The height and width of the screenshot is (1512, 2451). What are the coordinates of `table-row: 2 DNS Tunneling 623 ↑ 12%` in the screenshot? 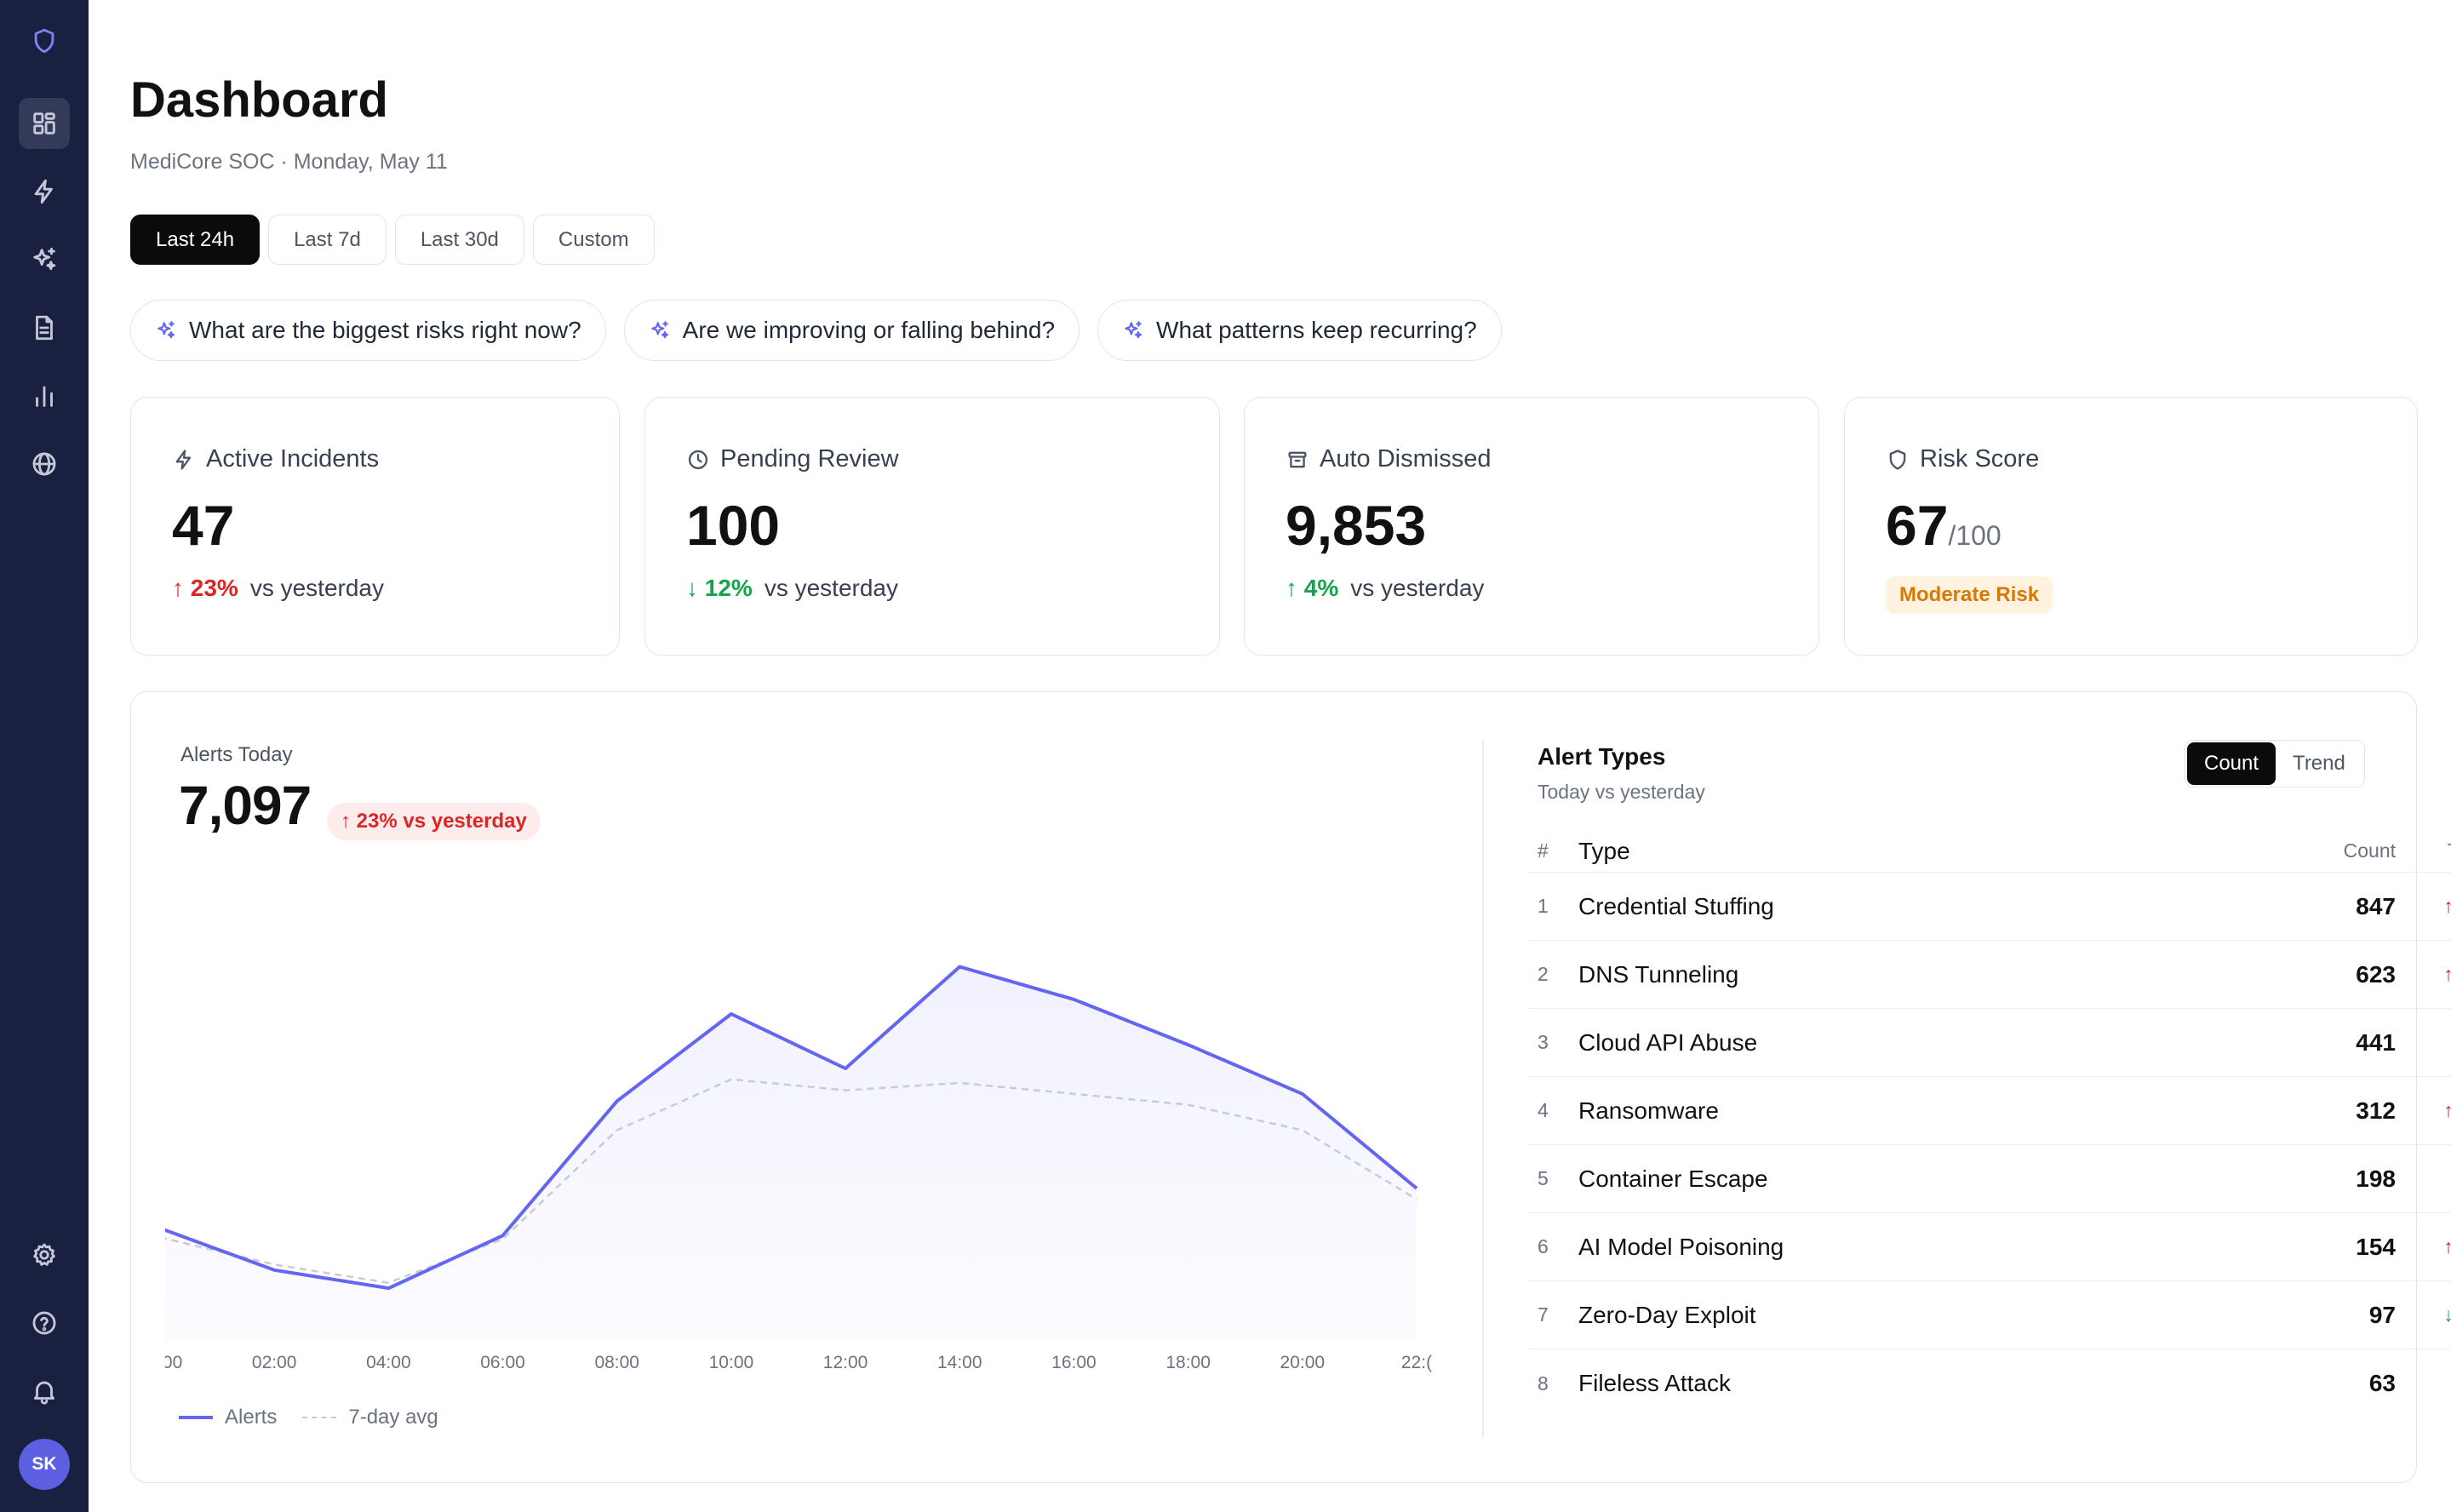 It's located at (1989, 975).